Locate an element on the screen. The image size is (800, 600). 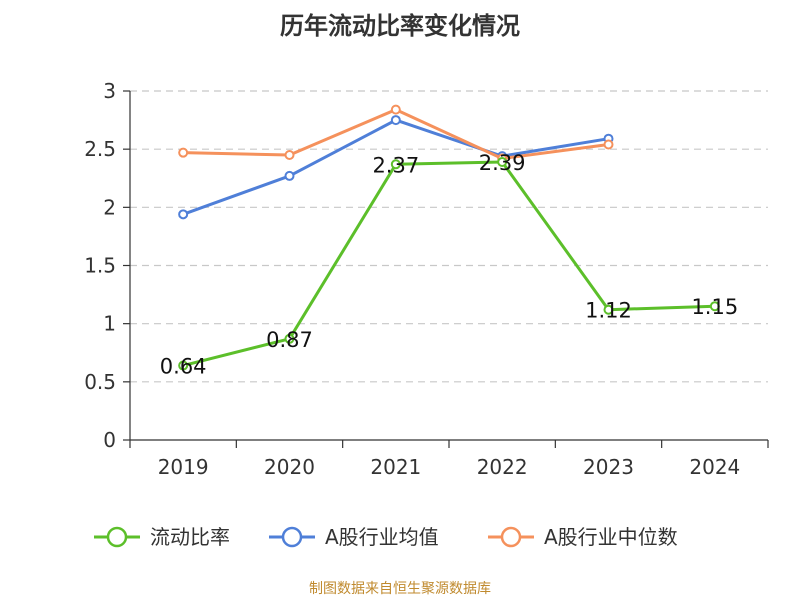
data-label: 2.37 is located at coordinates (395, 165).